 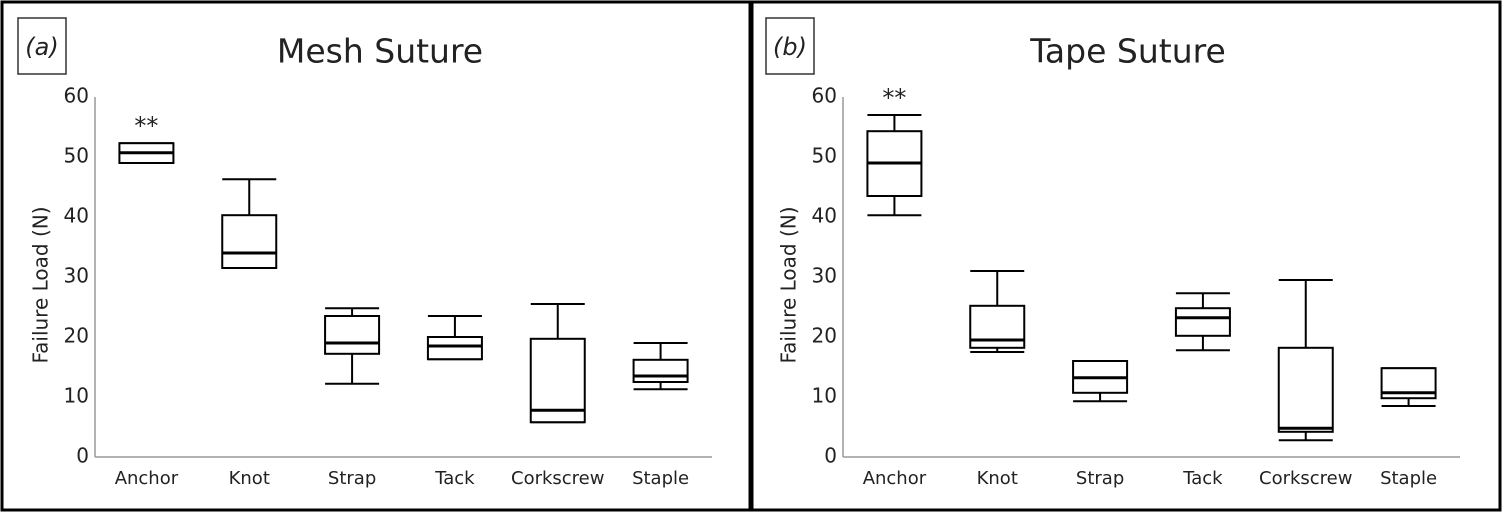 I want to click on panel-label: (b), so click(x=790, y=47).